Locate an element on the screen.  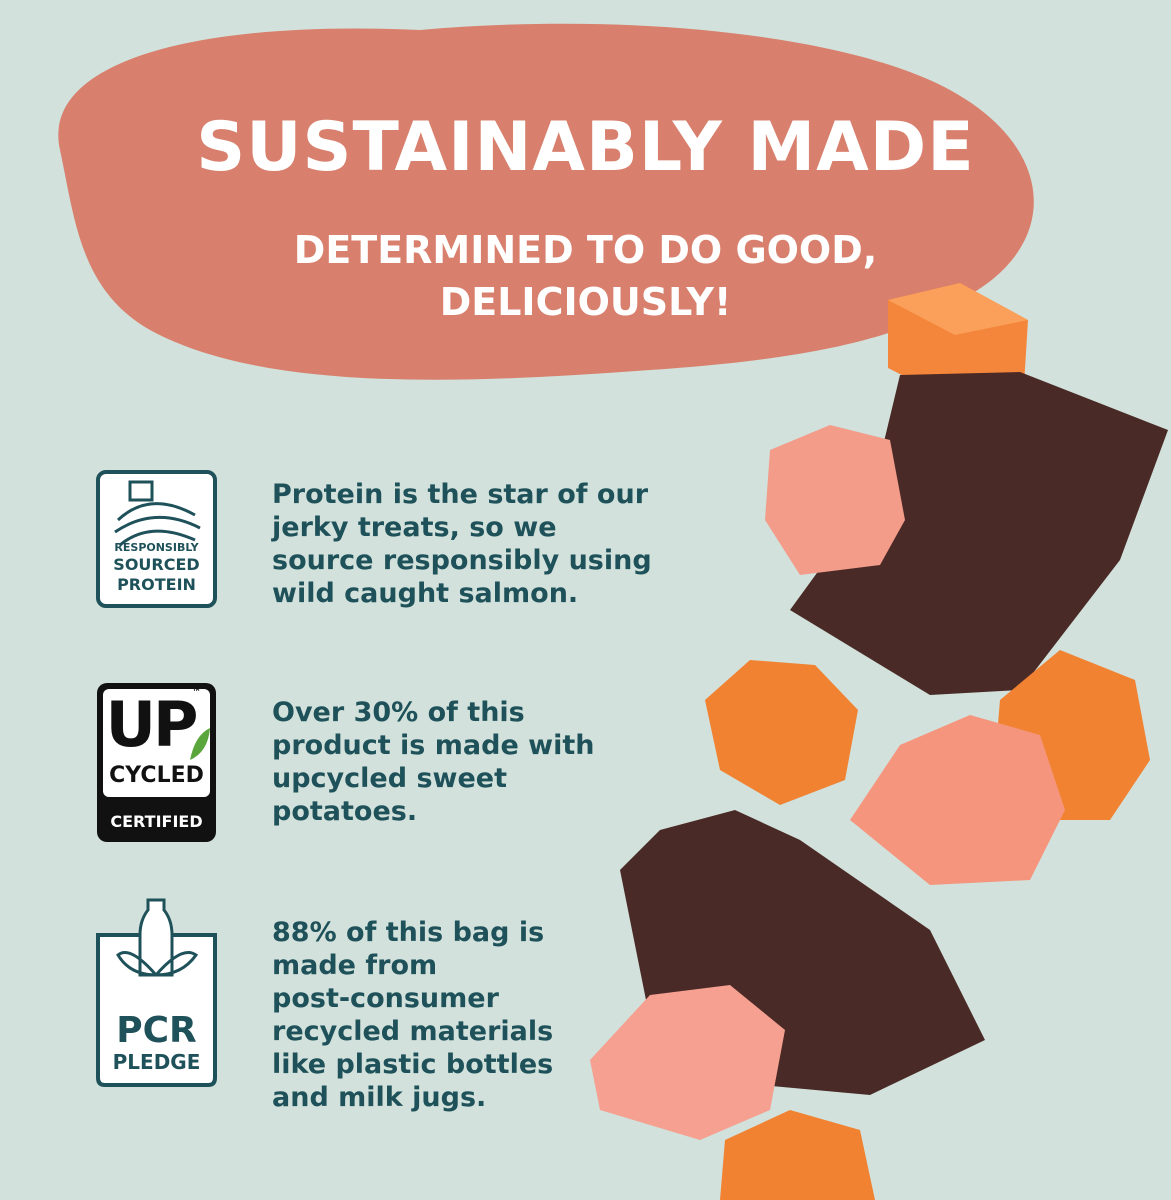
description-line: post-consumer is located at coordinates (385, 998).